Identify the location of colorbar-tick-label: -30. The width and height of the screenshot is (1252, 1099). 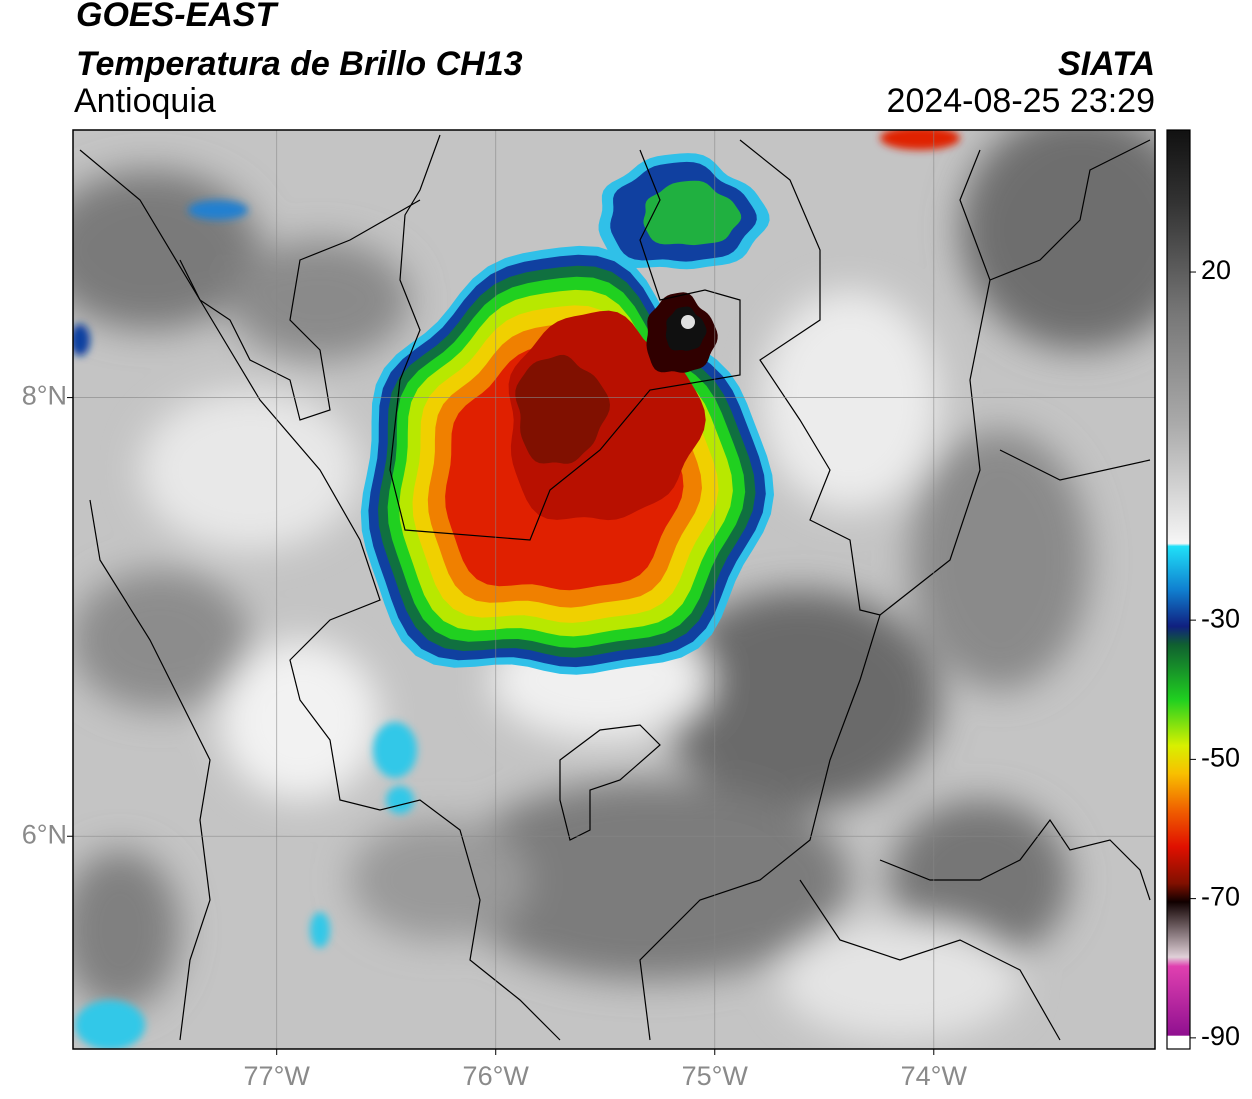
(1220, 618).